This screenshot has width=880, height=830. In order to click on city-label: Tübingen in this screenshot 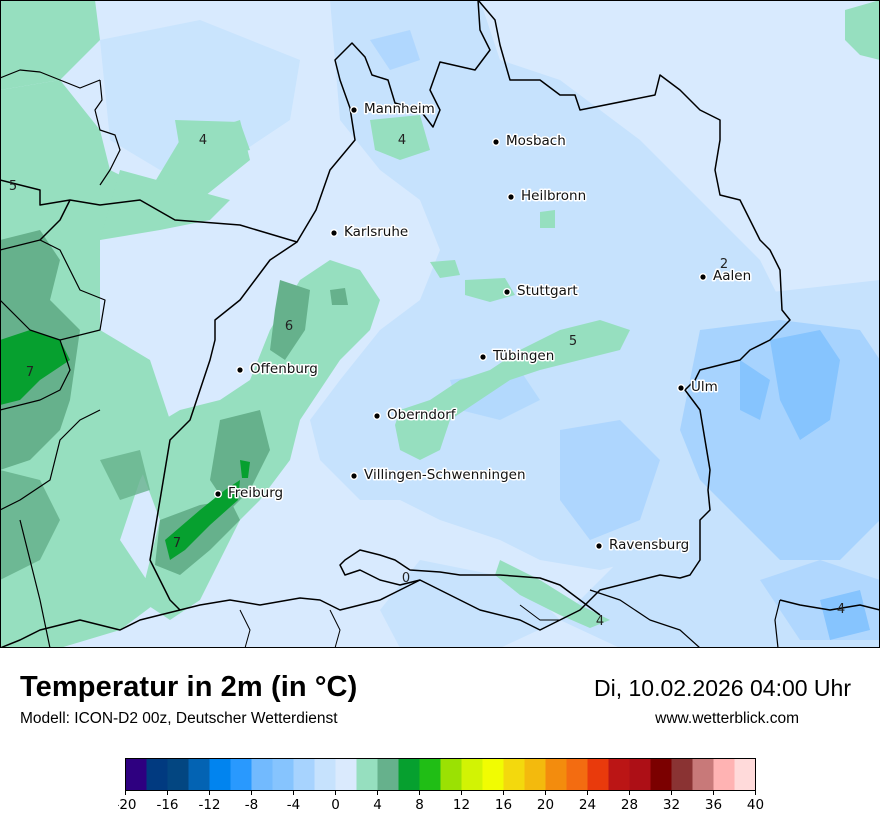, I will do `click(523, 356)`.